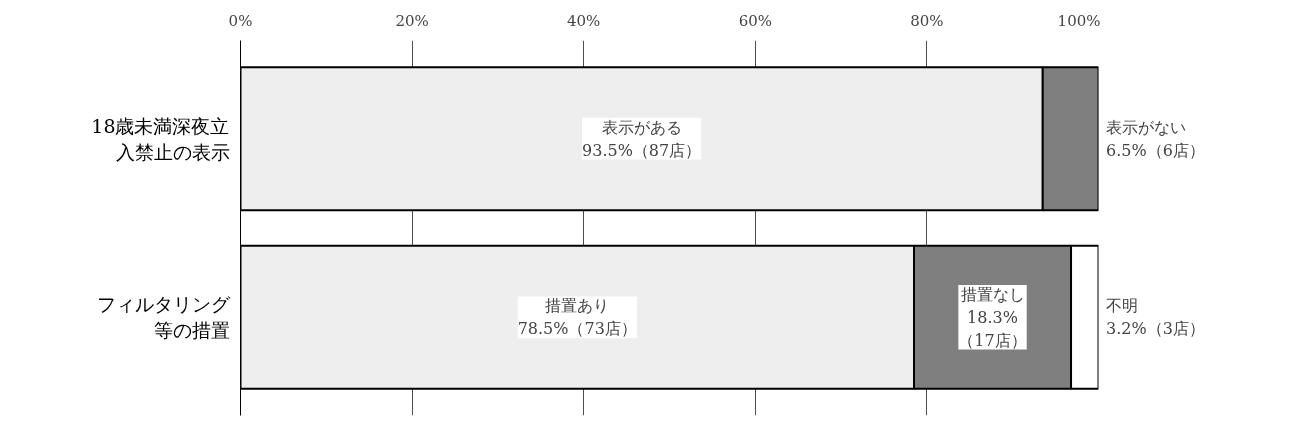 The image size is (1293, 423). I want to click on x-tick-label: 0%, so click(240, 20).